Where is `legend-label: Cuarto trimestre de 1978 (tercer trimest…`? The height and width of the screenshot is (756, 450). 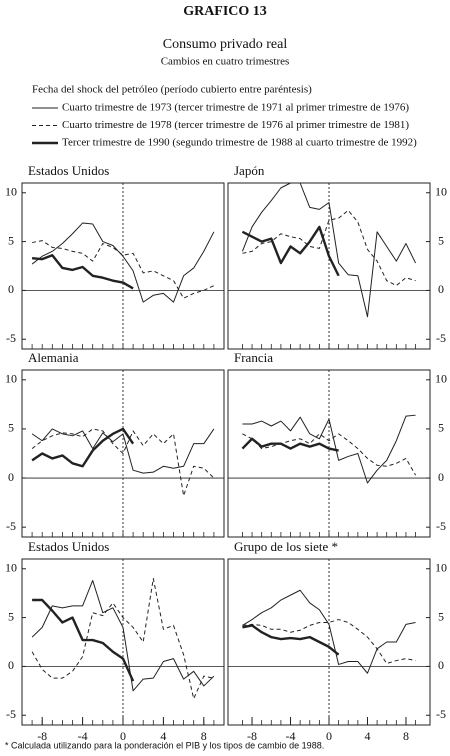
legend-label: Cuarto trimestre de 1978 (tercer trimest… is located at coordinates (235, 125).